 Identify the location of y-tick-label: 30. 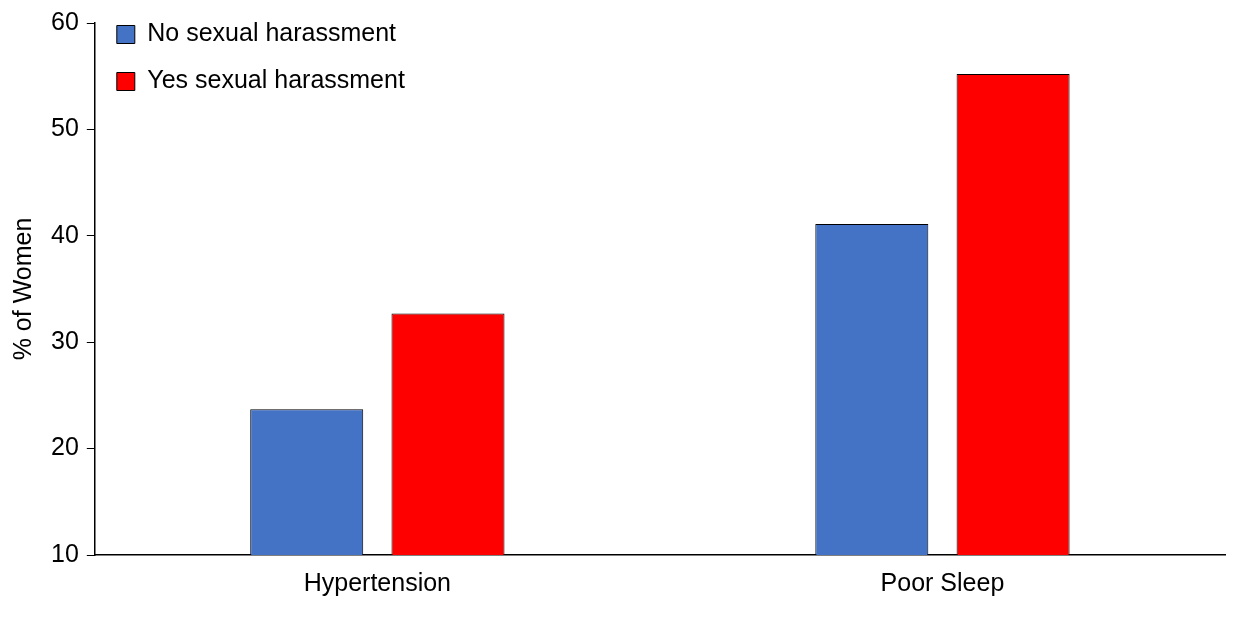
(65, 340).